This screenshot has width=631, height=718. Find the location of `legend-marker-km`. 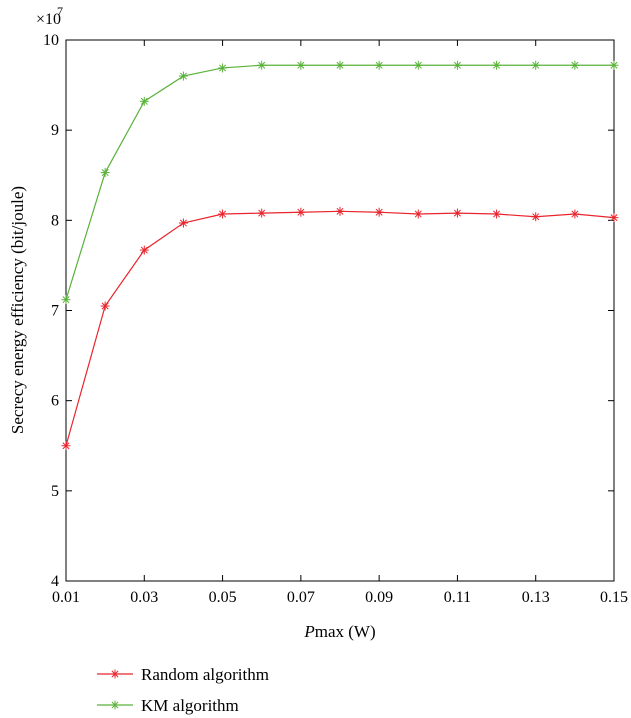

legend-marker-km is located at coordinates (115, 705).